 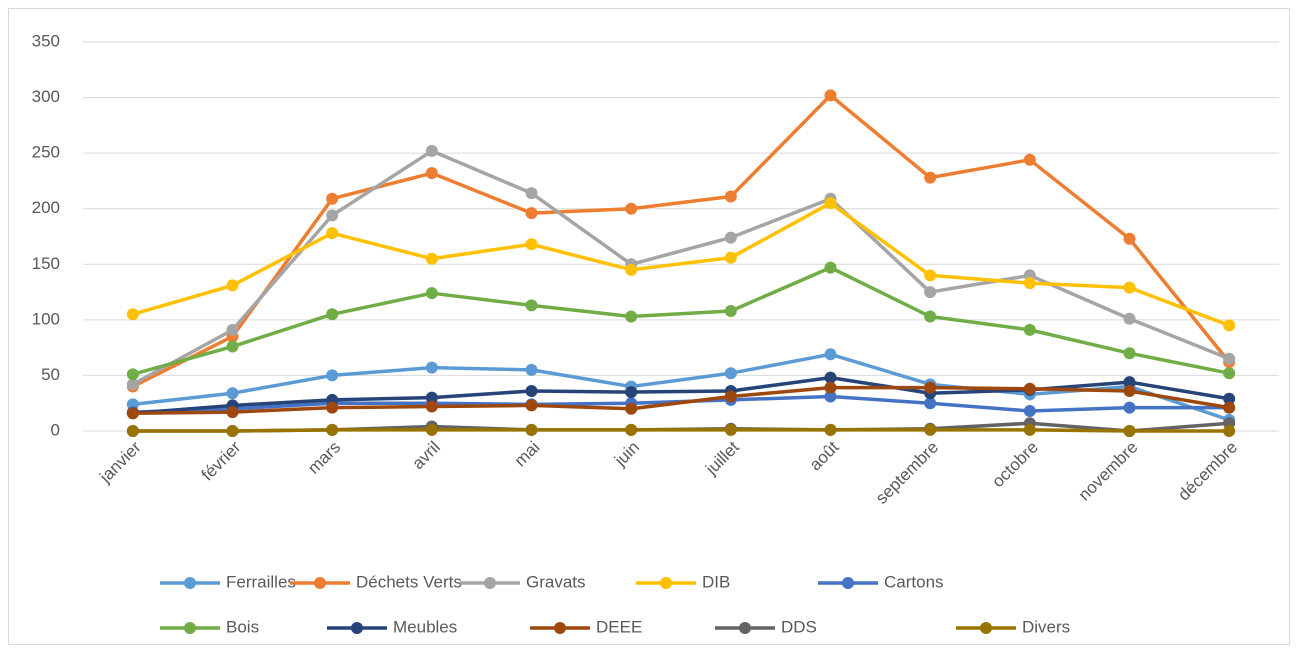 I want to click on y-tick-label: 250, so click(x=46, y=152).